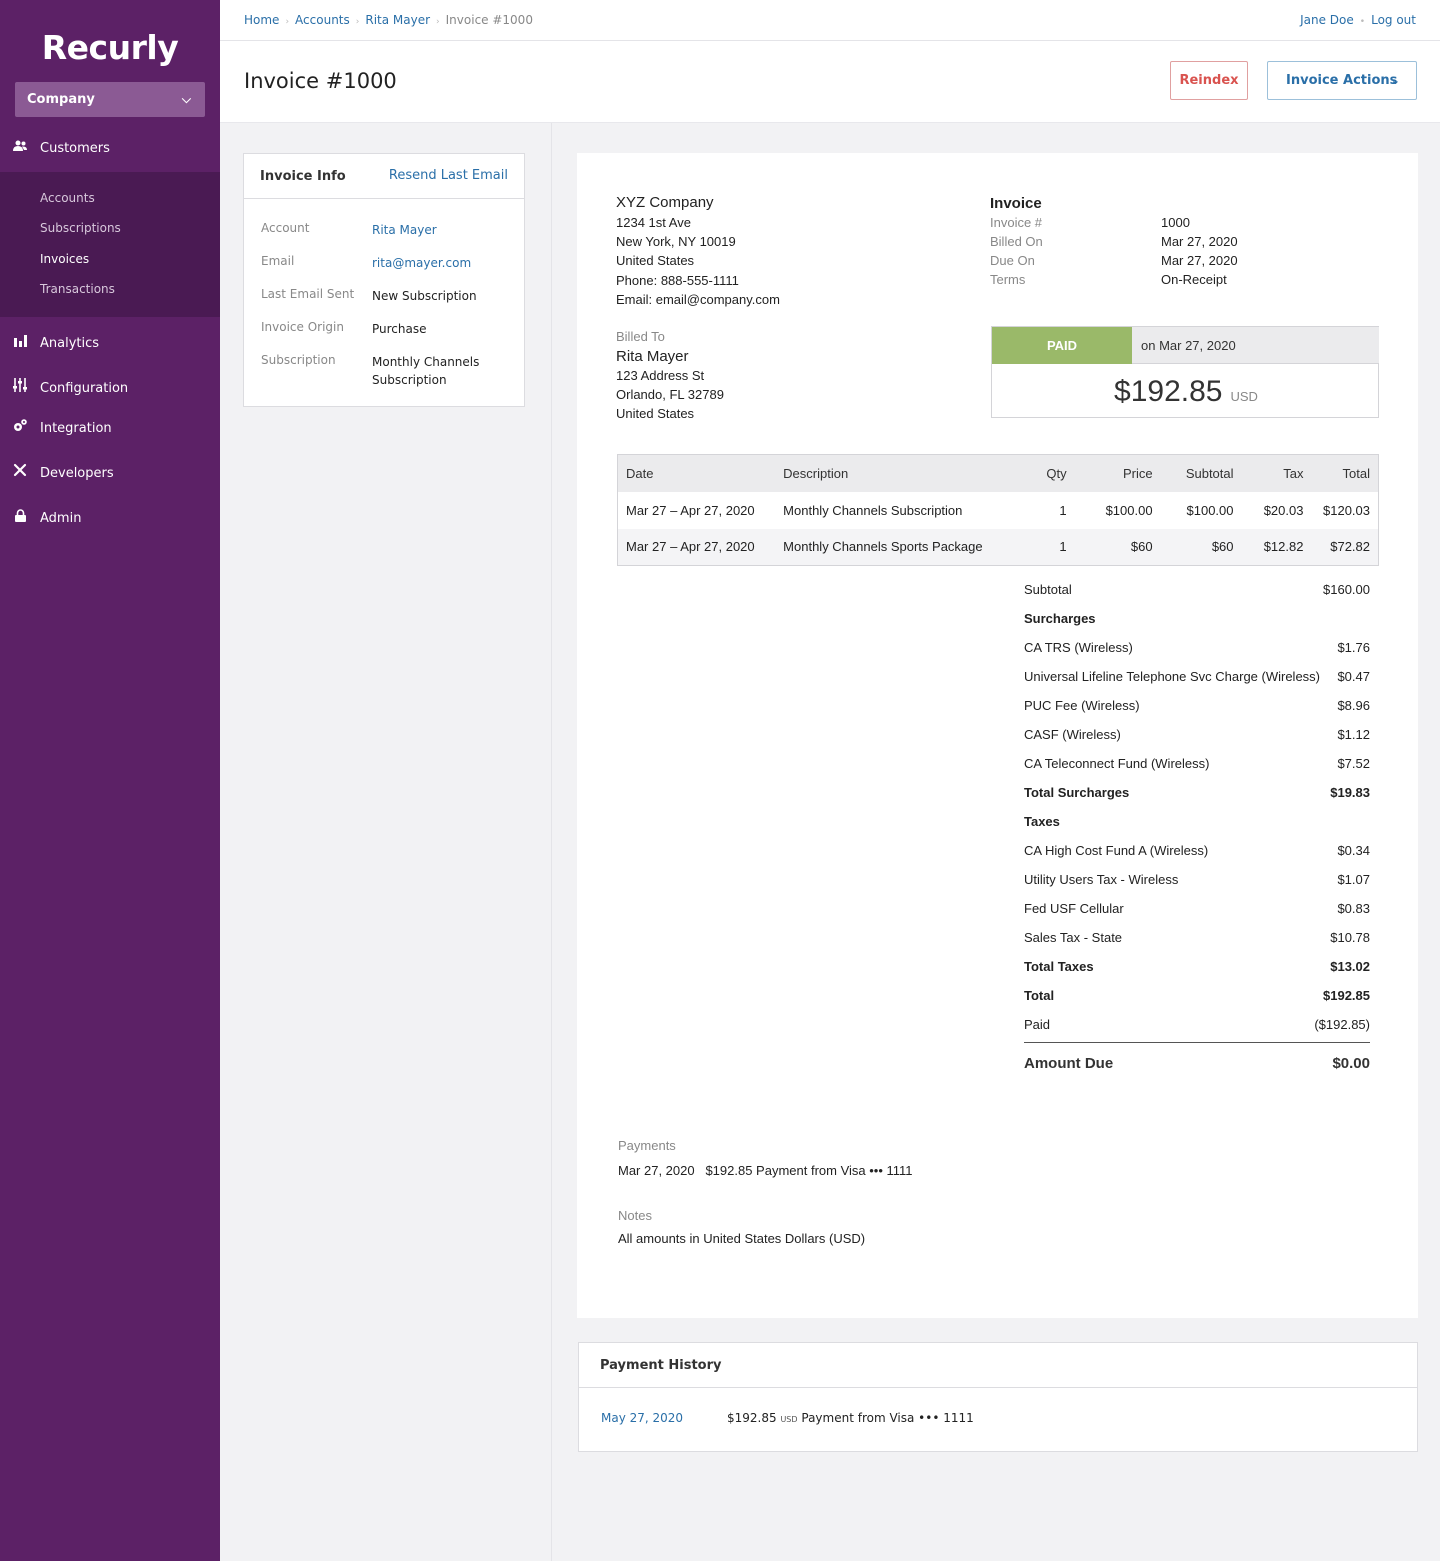 The image size is (1440, 1561). What do you see at coordinates (424, 296) in the screenshot?
I see `info-value: New Subscription` at bounding box center [424, 296].